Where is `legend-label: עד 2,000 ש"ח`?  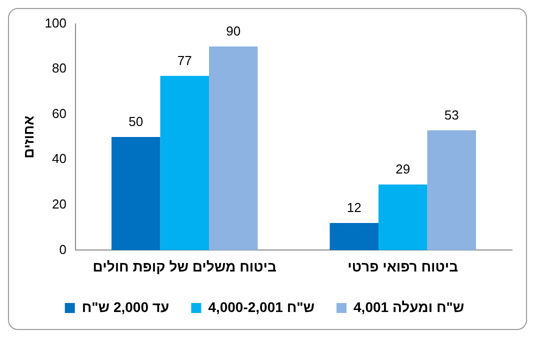 legend-label: עד 2,000 ש"ח is located at coordinates (126, 306).